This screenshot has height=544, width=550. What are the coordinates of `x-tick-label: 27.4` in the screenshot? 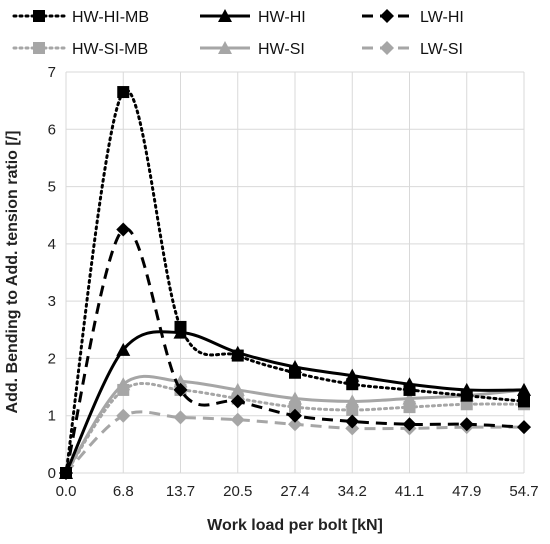 It's located at (294, 491).